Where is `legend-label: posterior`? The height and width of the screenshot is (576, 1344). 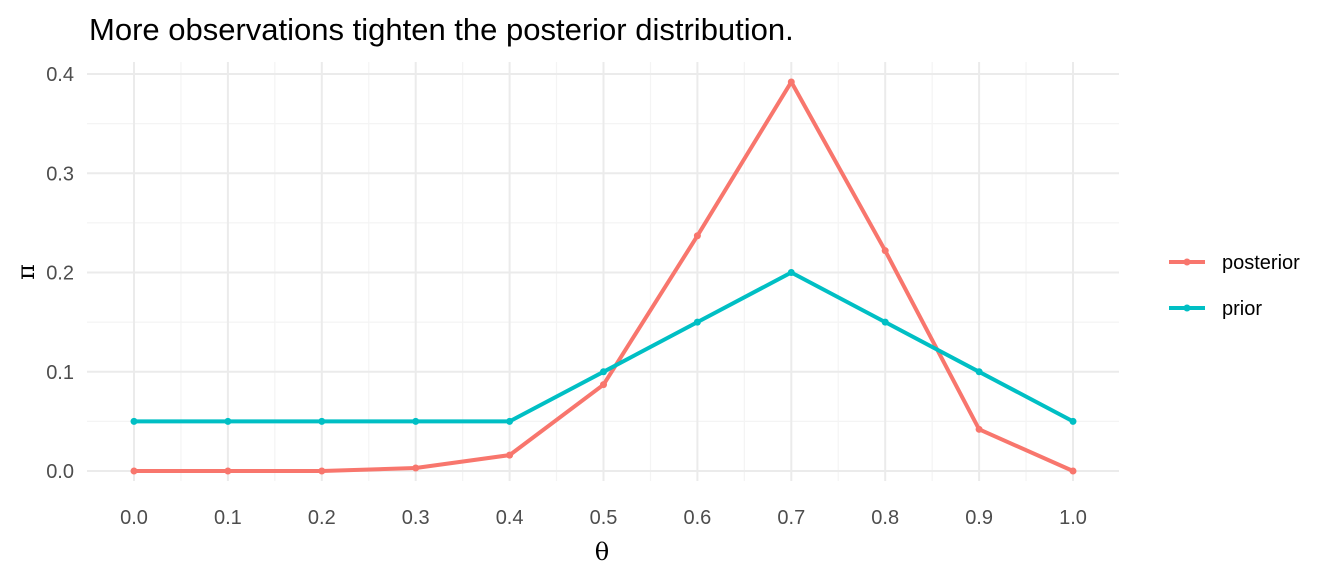 legend-label: posterior is located at coordinates (1261, 263).